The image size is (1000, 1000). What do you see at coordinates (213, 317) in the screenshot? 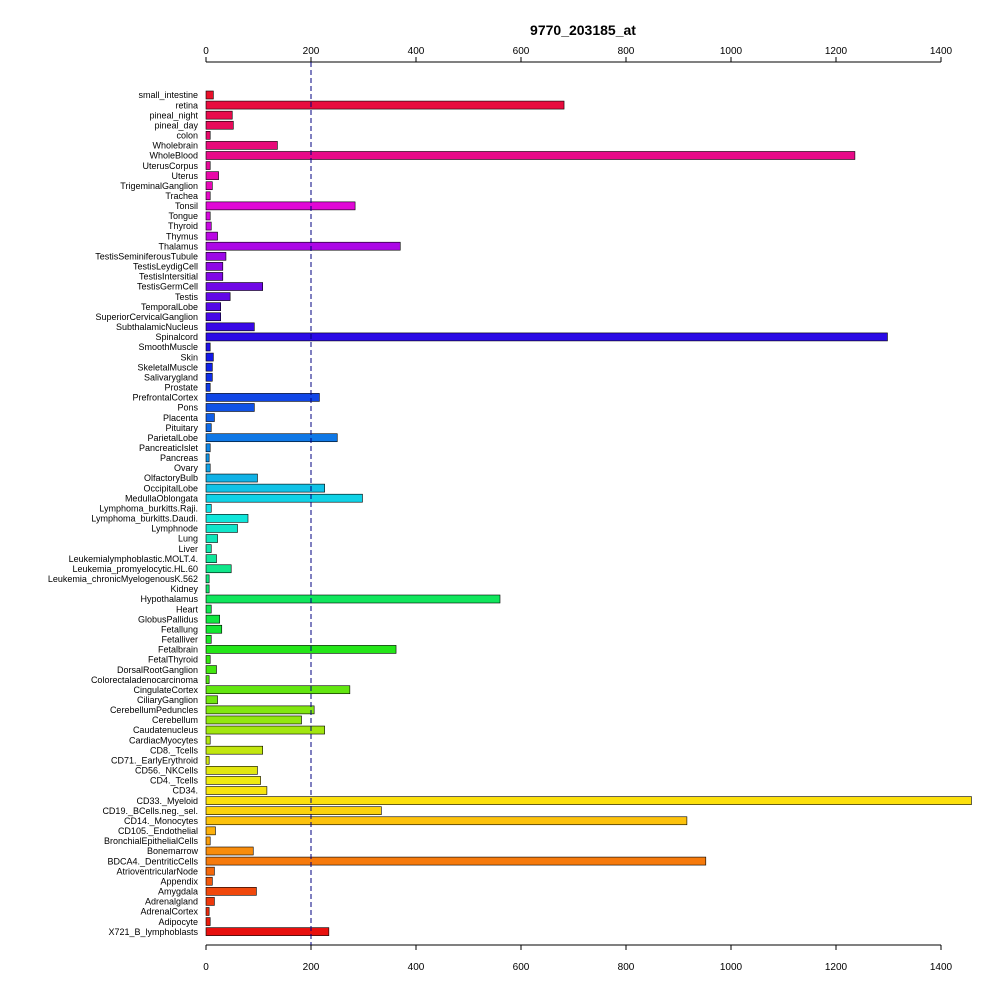
I see `bar-SuperiorCervicalGanglion` at bounding box center [213, 317].